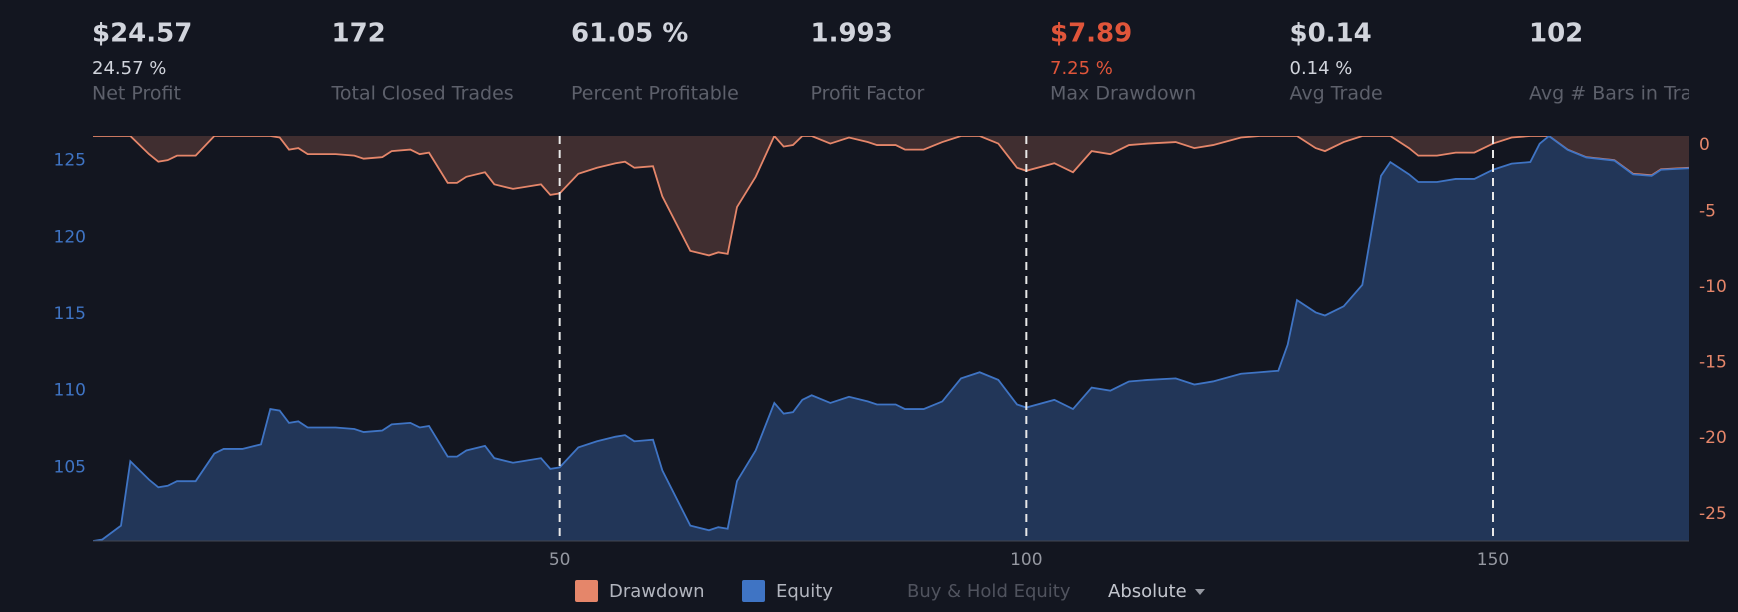  I want to click on buy-hold-toggle: Buy & Hold Equity, so click(989, 591).